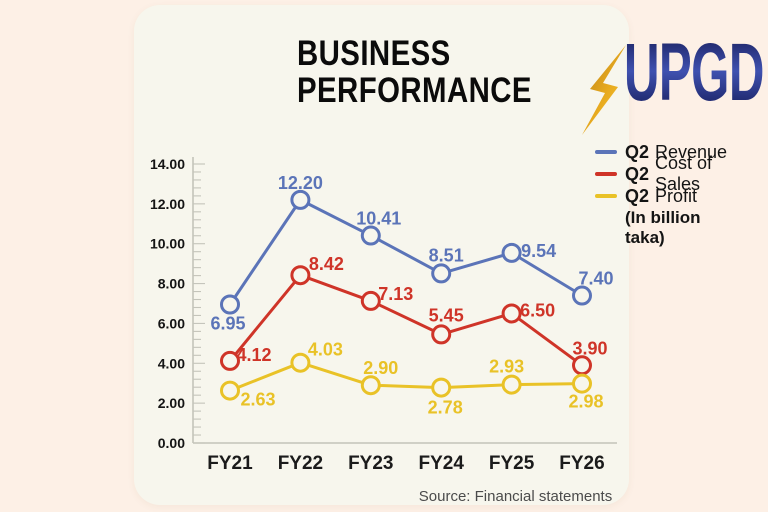  I want to click on source-note: Source: Financial statements, so click(515, 496).